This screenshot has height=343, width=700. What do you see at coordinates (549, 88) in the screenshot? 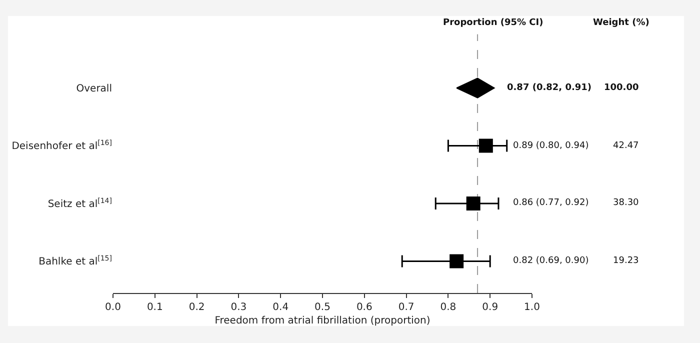
I see `data-label: 0.87 (0.82, 0.91)` at bounding box center [549, 88].